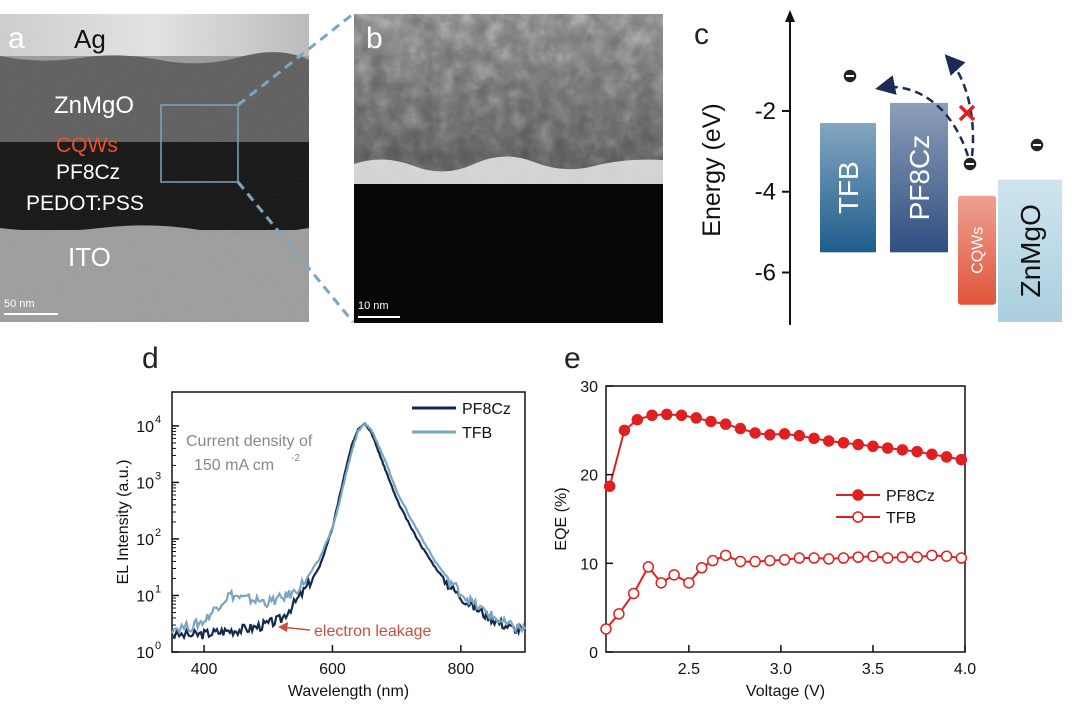  I want to click on el-series-pf8cz, so click(349, 531).